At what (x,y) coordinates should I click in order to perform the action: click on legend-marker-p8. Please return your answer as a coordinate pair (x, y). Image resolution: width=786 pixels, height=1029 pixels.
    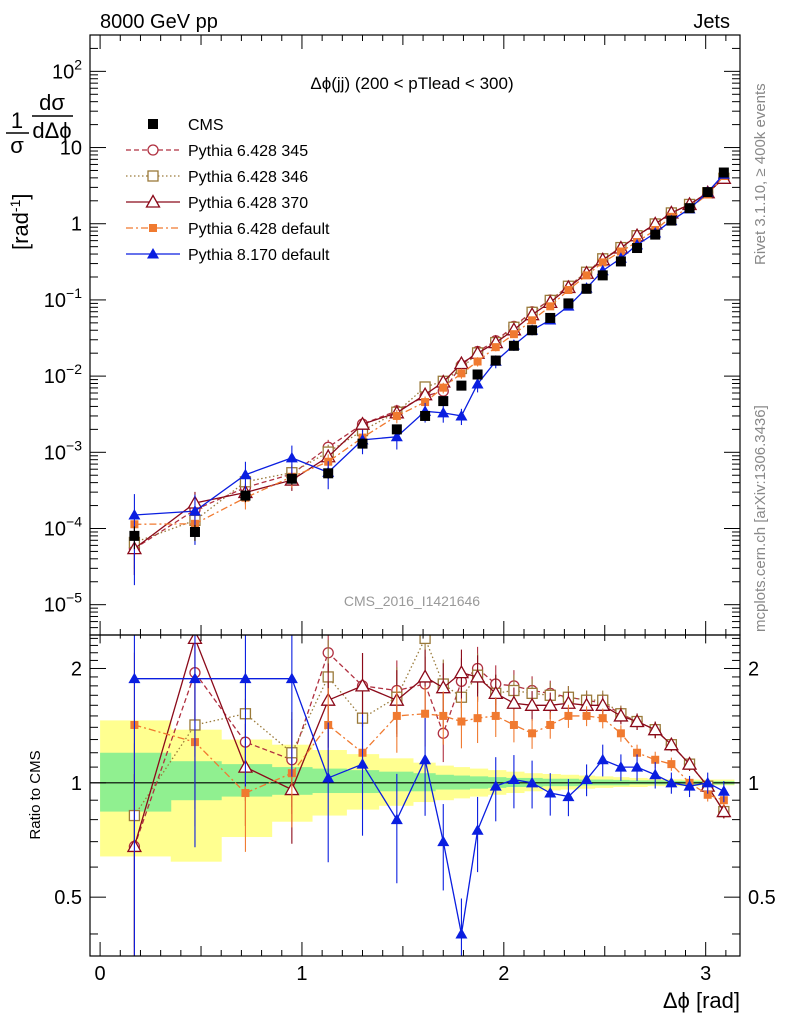
    Looking at the image, I should click on (153, 253).